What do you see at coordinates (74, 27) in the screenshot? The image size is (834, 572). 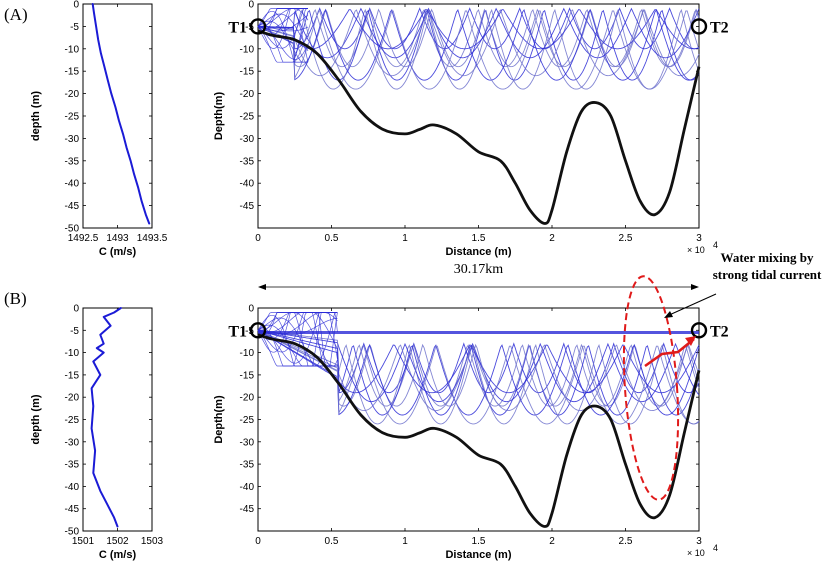 I see `A-profile-ytick-label: -5` at bounding box center [74, 27].